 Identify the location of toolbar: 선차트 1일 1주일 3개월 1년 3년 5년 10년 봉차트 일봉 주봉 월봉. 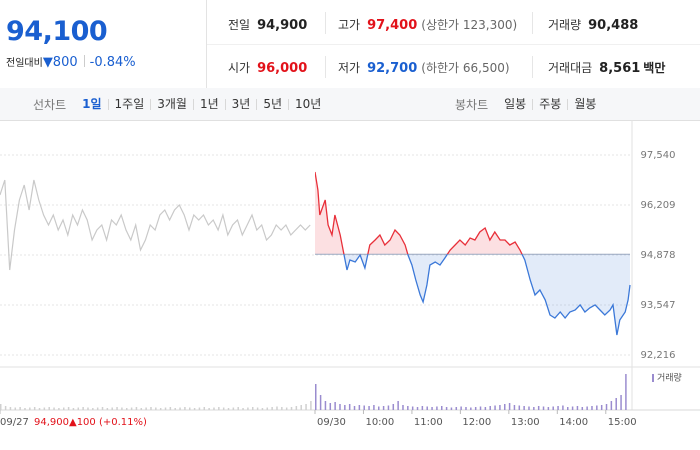
(350, 104).